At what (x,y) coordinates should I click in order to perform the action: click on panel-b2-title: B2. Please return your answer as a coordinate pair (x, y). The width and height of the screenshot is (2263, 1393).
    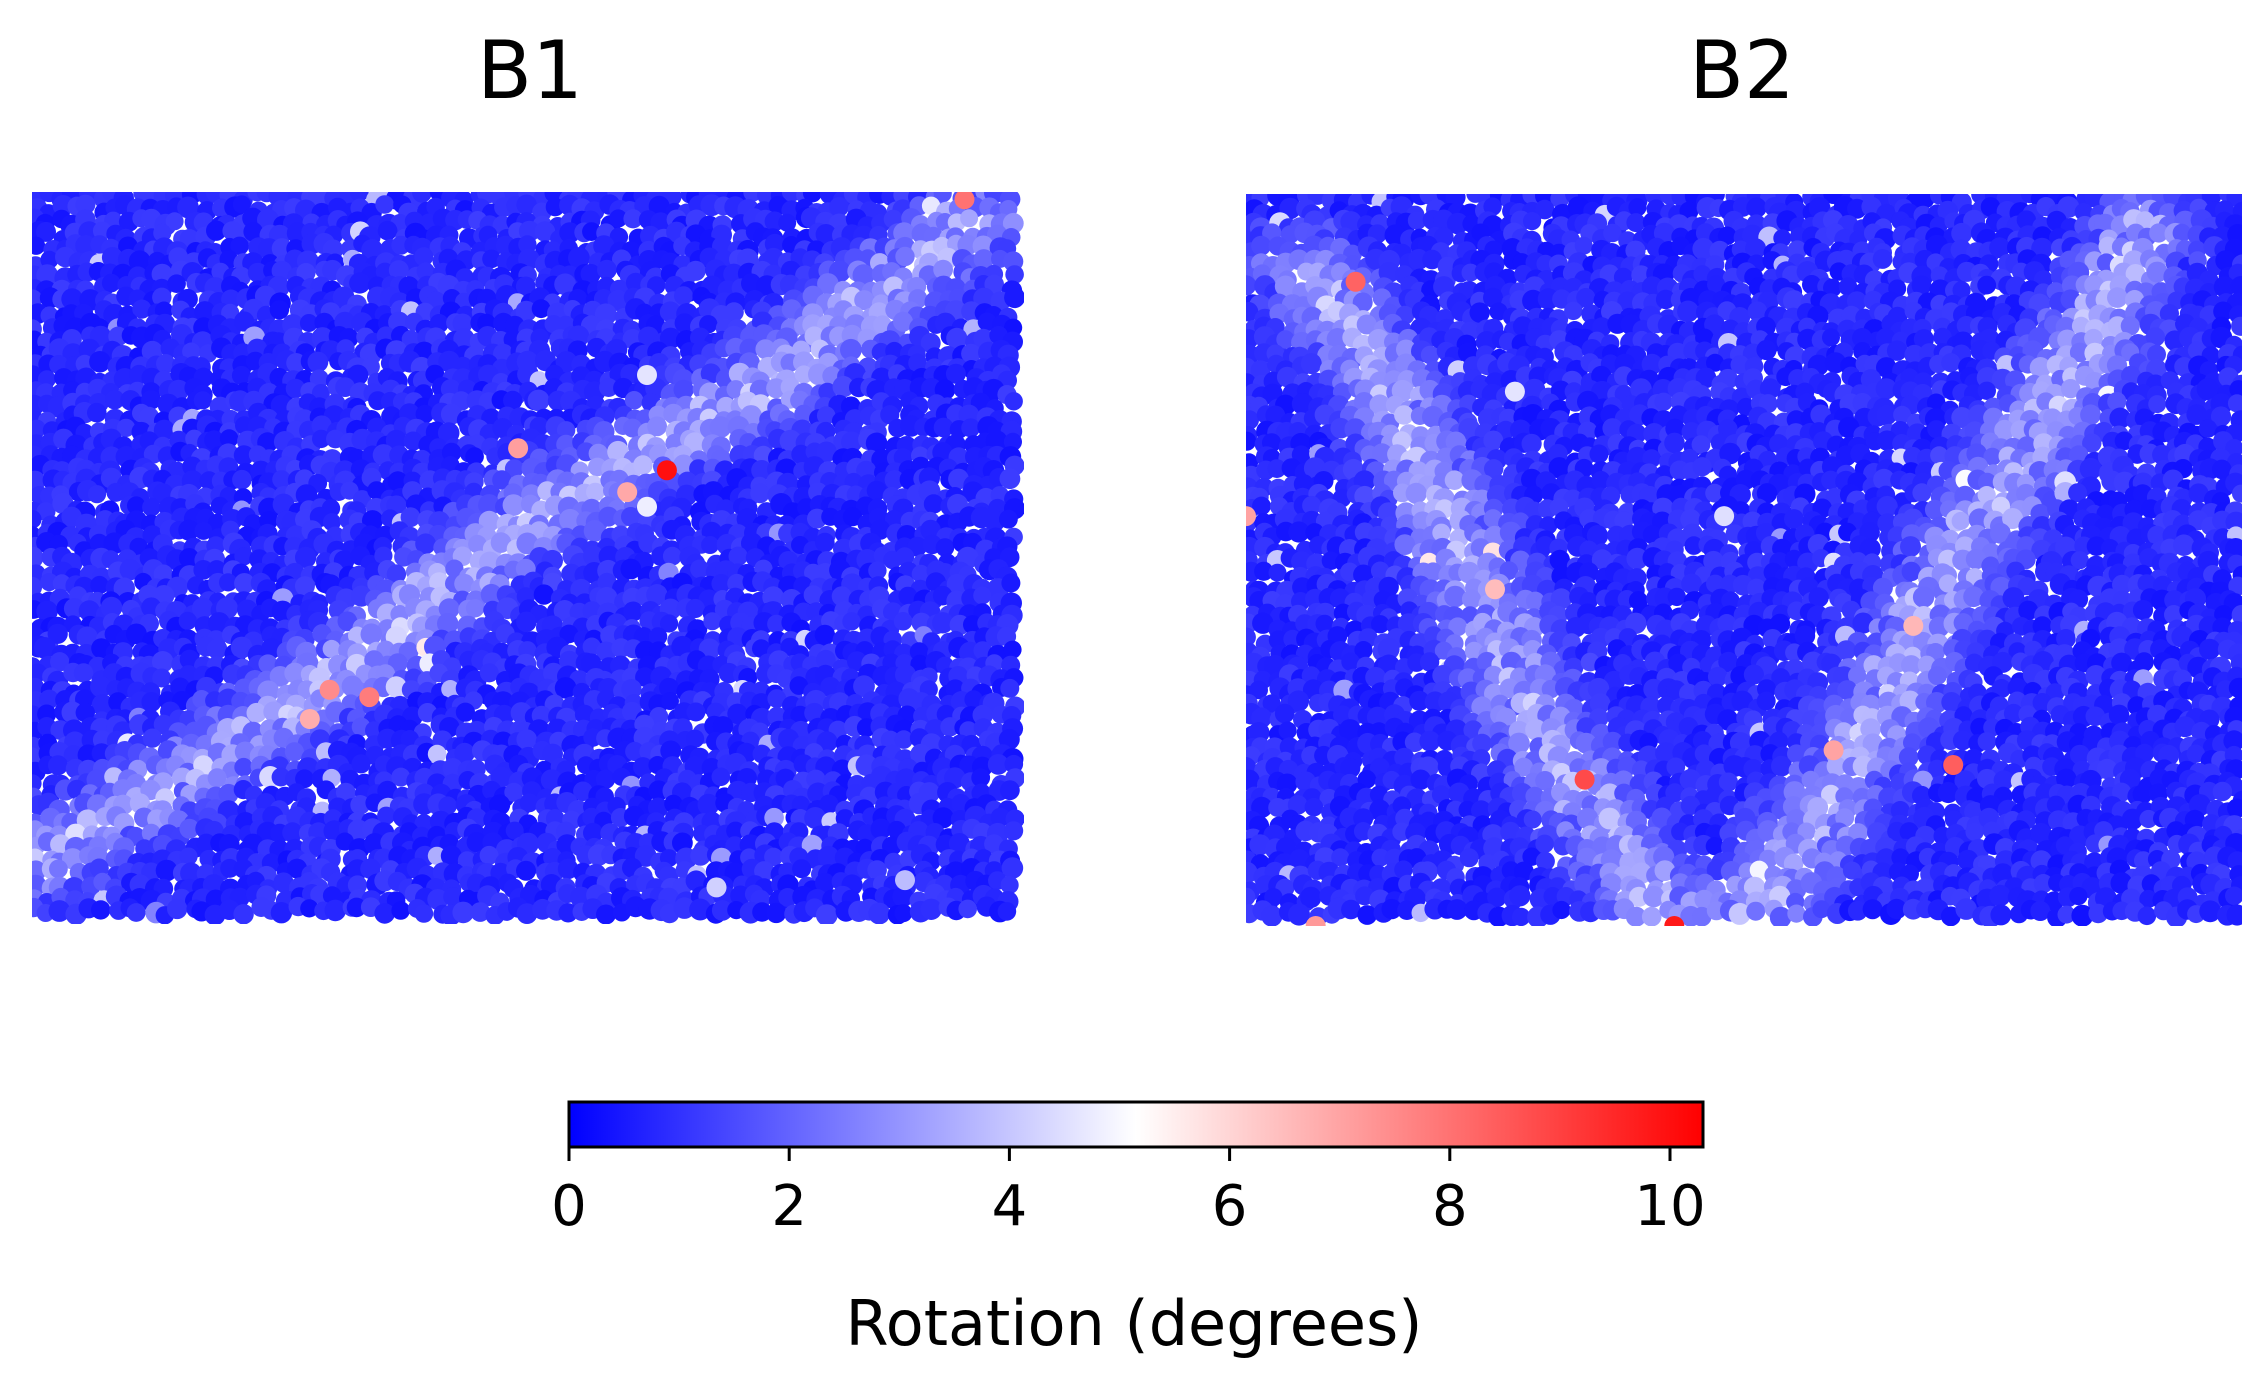
    Looking at the image, I should click on (1742, 70).